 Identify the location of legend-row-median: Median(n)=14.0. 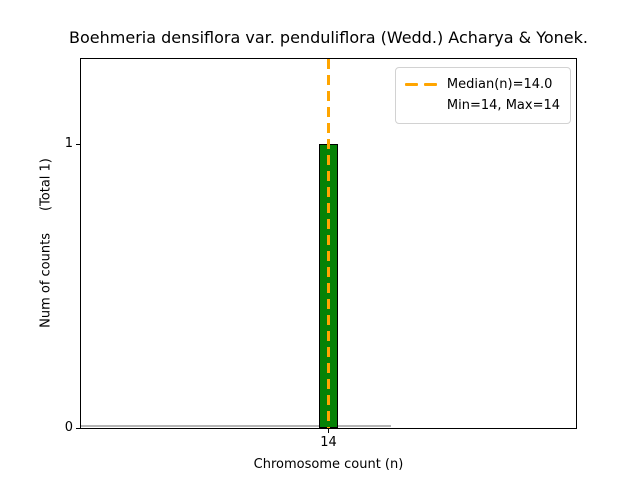
(482, 84).